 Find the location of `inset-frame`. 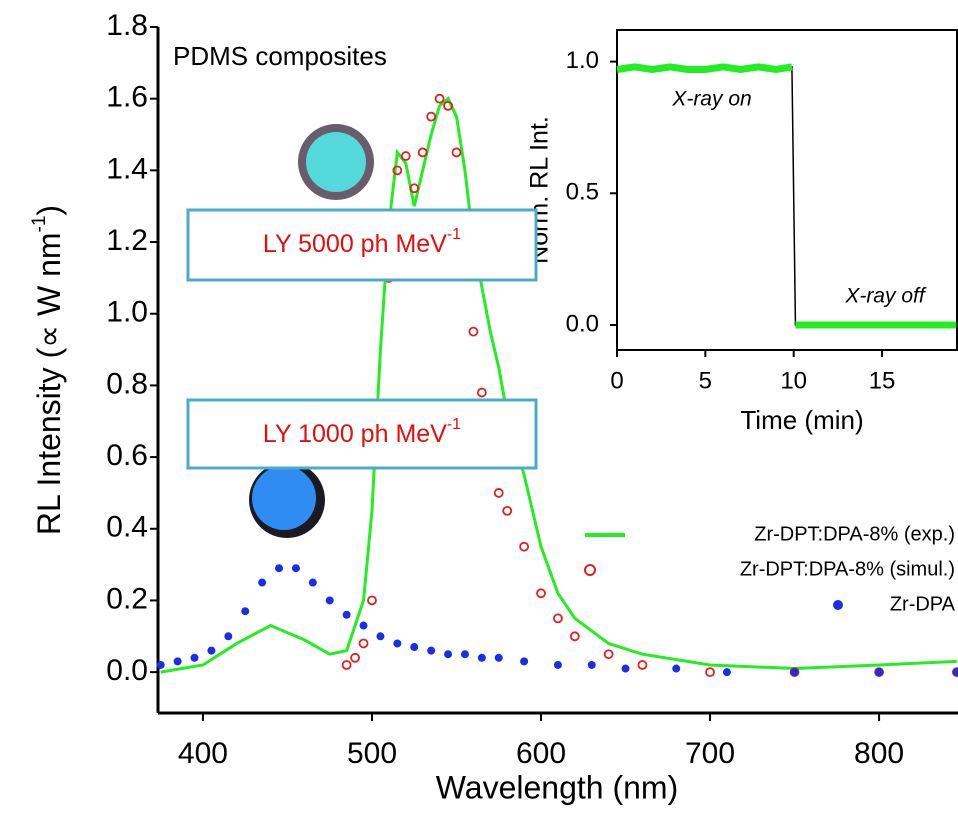

inset-frame is located at coordinates (787, 190).